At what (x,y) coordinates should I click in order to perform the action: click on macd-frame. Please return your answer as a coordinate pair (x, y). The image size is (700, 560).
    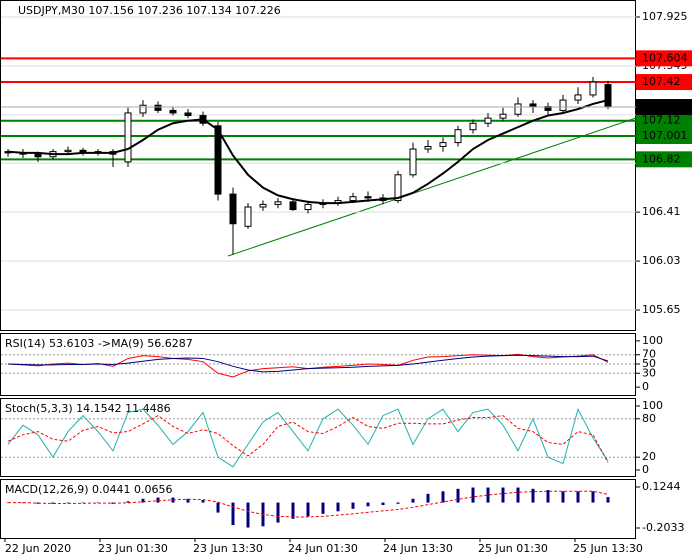
    Looking at the image, I should click on (318, 509).